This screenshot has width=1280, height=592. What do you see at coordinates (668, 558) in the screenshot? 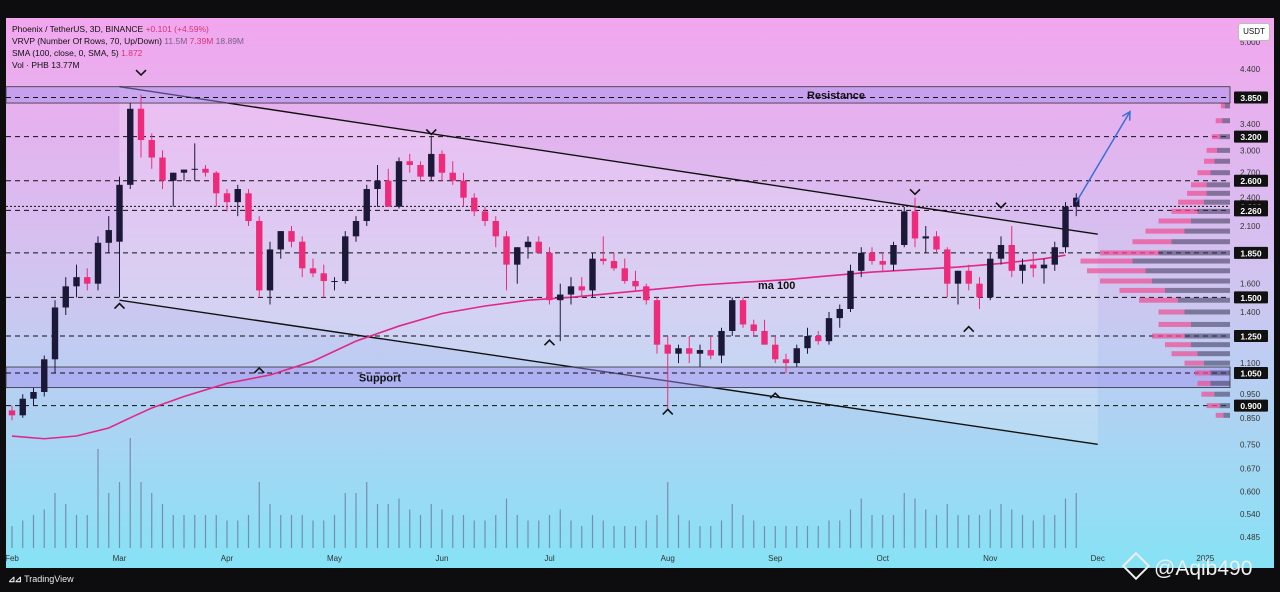
I see `x-tick-label: Aug` at bounding box center [668, 558].